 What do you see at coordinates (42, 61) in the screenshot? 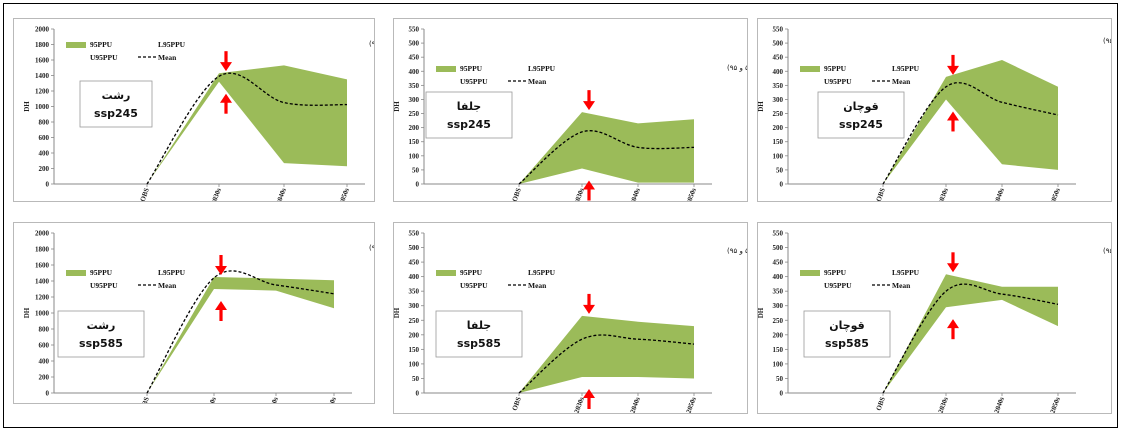
I see `y-tick-label: 1600` at bounding box center [42, 61].